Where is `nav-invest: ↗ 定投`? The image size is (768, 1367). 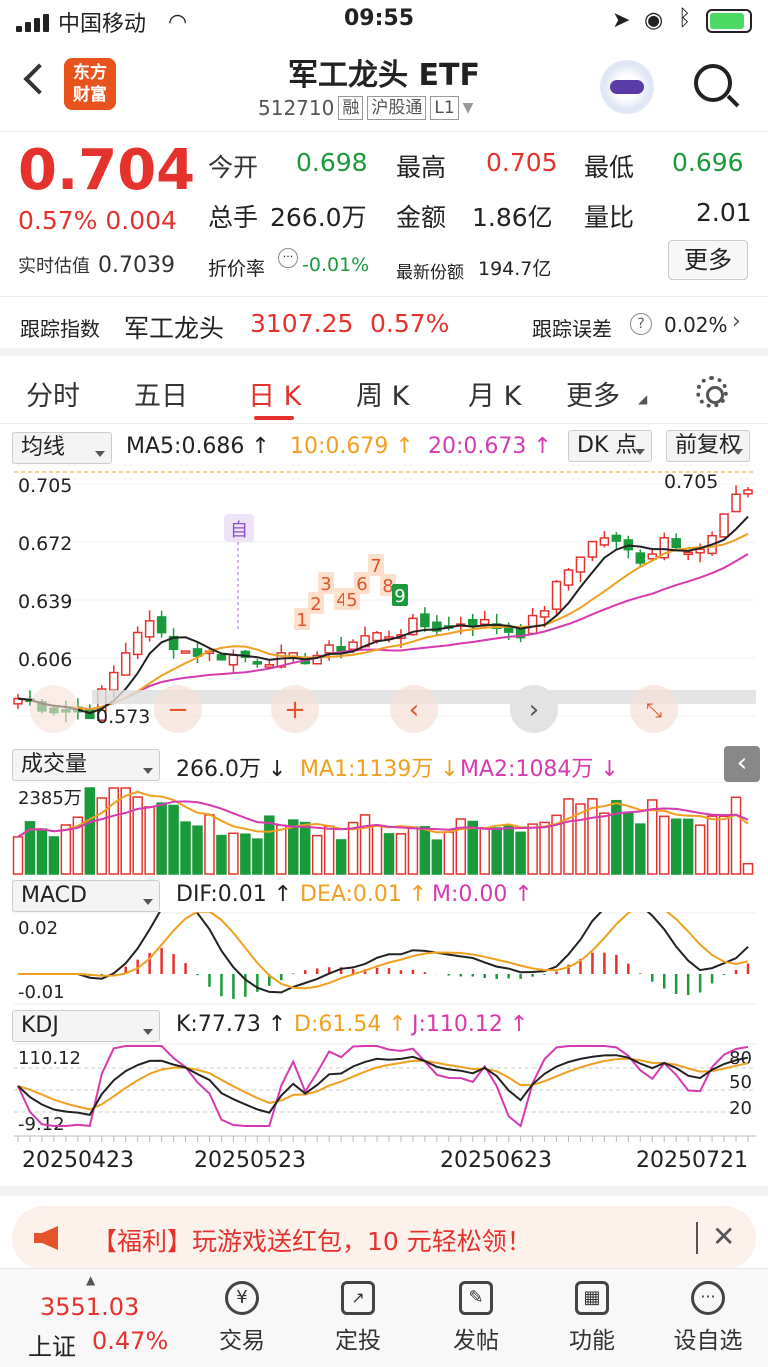
nav-invest: ↗ 定投 is located at coordinates (358, 1318).